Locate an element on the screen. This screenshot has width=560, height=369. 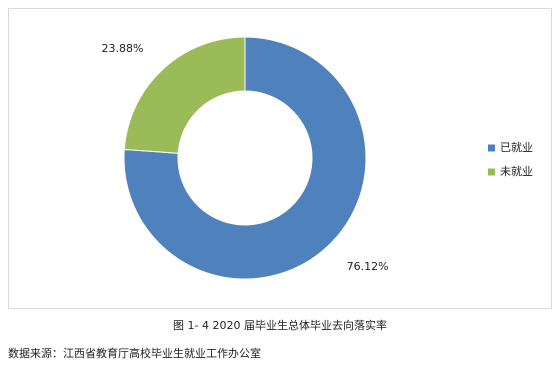
donut-segment is located at coordinates (184, 95).